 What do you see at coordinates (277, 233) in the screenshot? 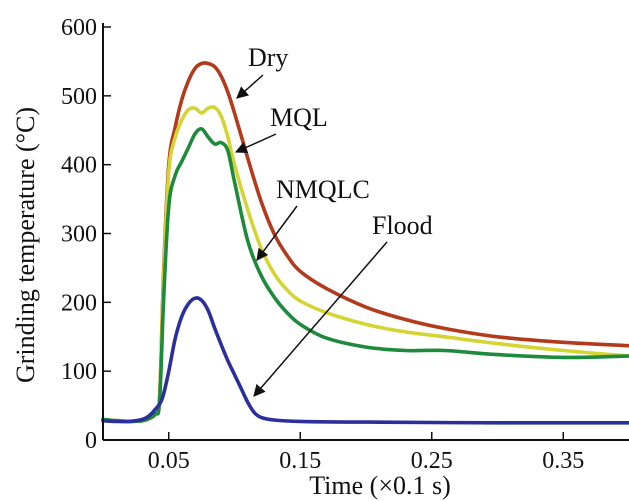
I see `annotation-arrow-nmqlc` at bounding box center [277, 233].